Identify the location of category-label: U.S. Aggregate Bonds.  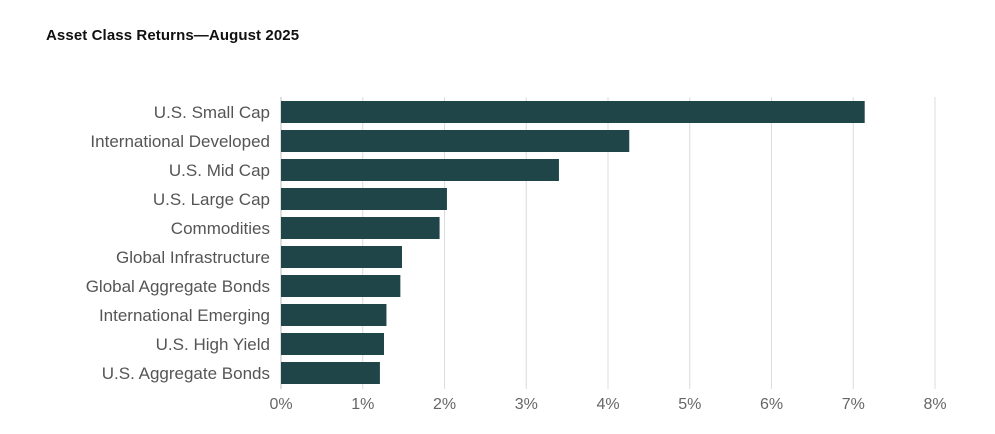
(186, 373).